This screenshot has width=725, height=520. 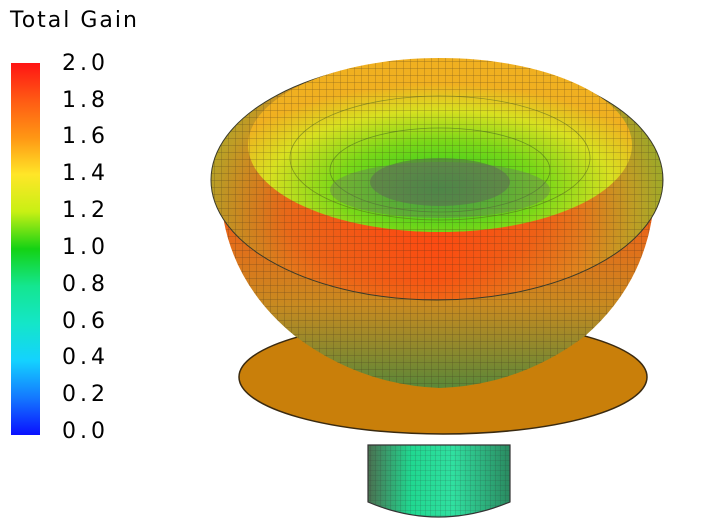 What do you see at coordinates (85, 394) in the screenshot?
I see `tick-label: 0.2` at bounding box center [85, 394].